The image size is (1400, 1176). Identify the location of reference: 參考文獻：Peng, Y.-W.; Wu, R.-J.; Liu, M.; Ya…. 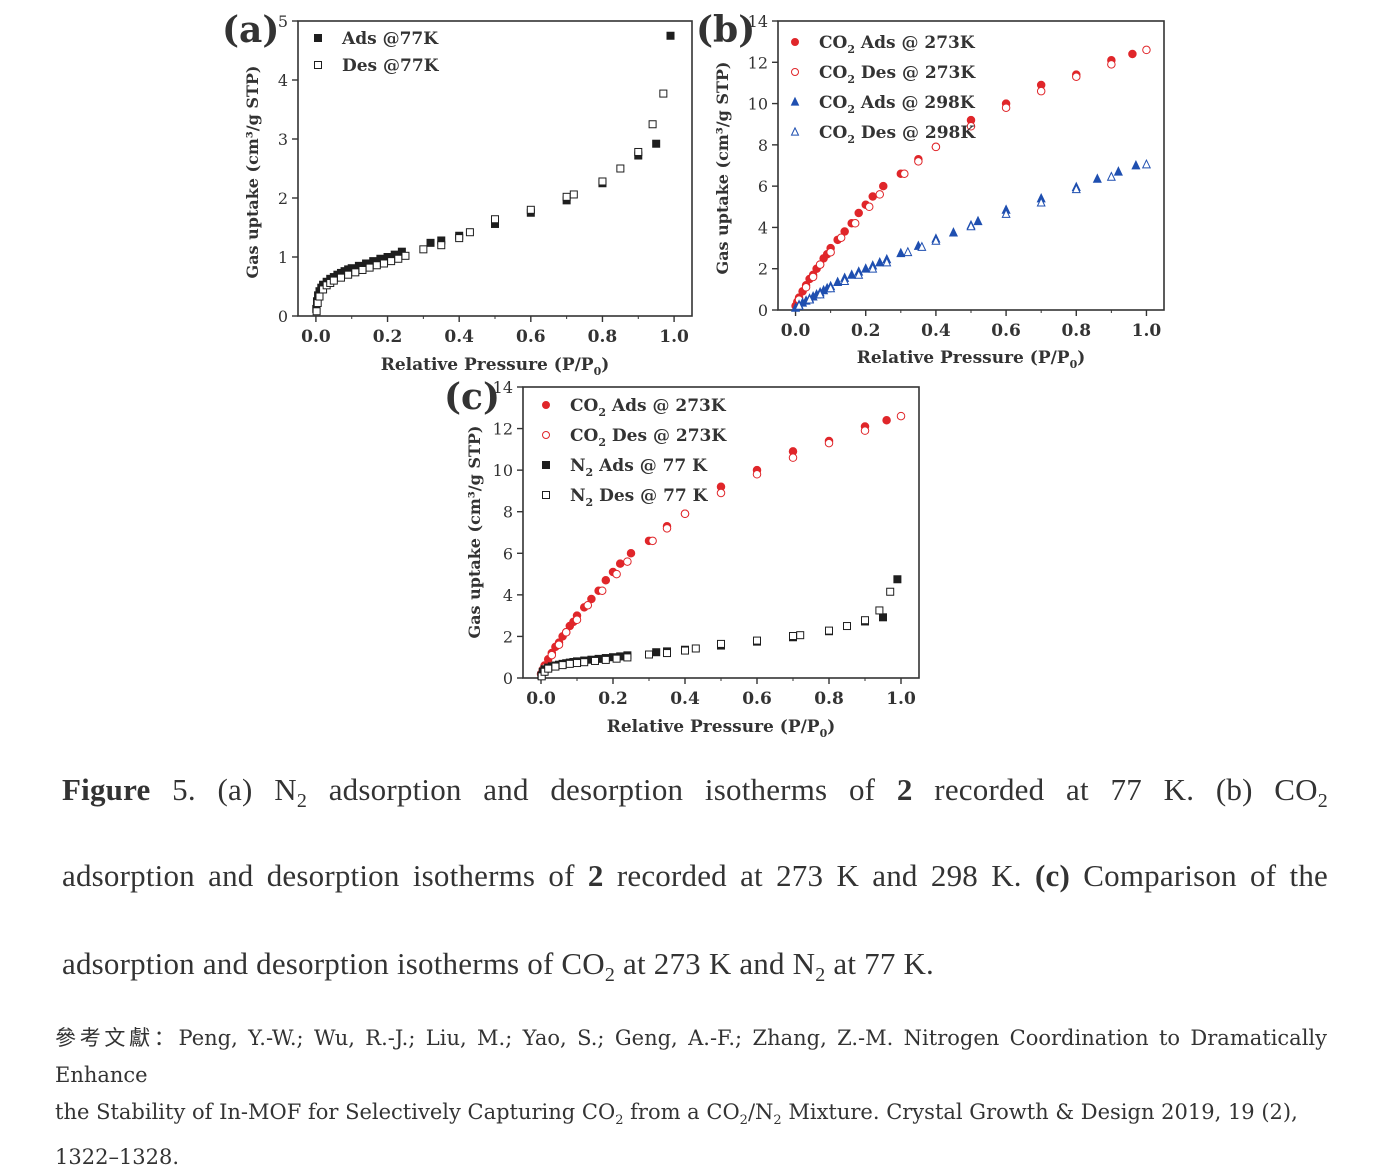
(691, 1098).